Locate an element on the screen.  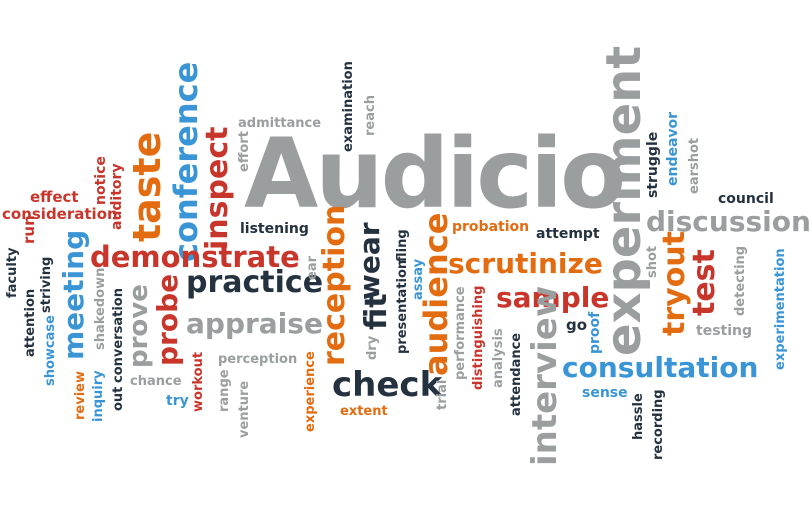
word-shakedown: shakedown is located at coordinates (100, 308).